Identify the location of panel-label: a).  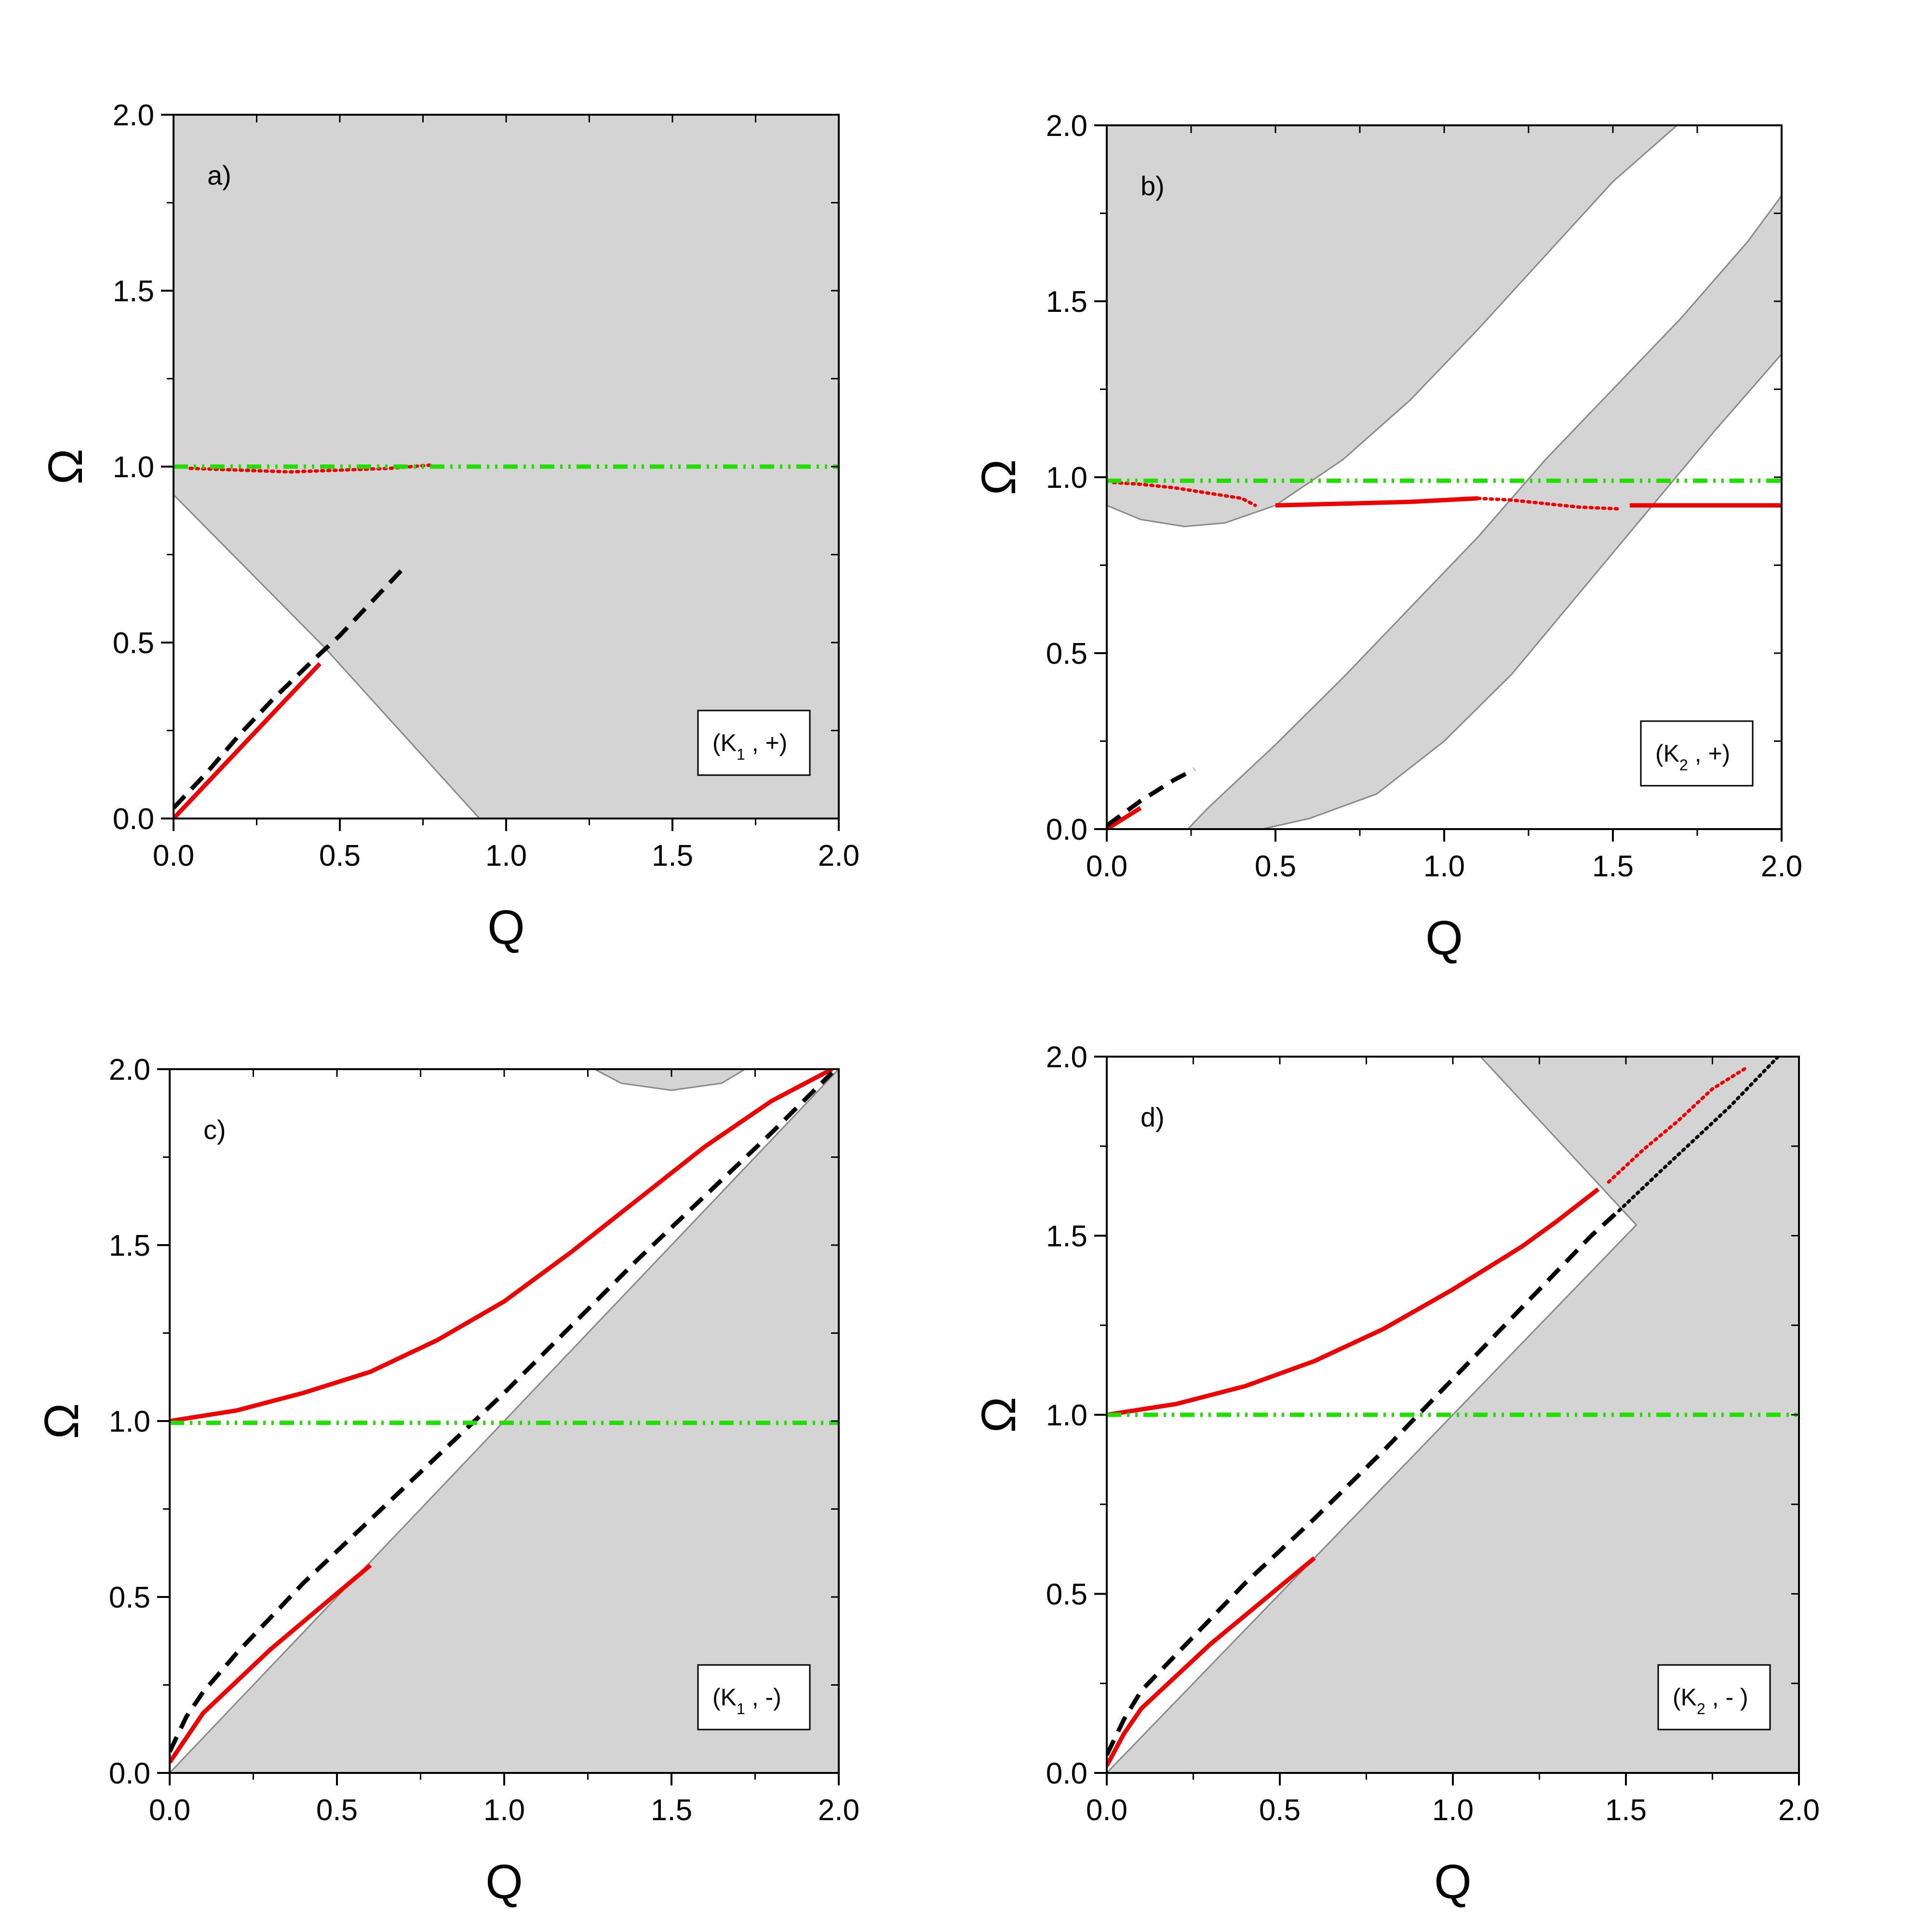
(219, 175).